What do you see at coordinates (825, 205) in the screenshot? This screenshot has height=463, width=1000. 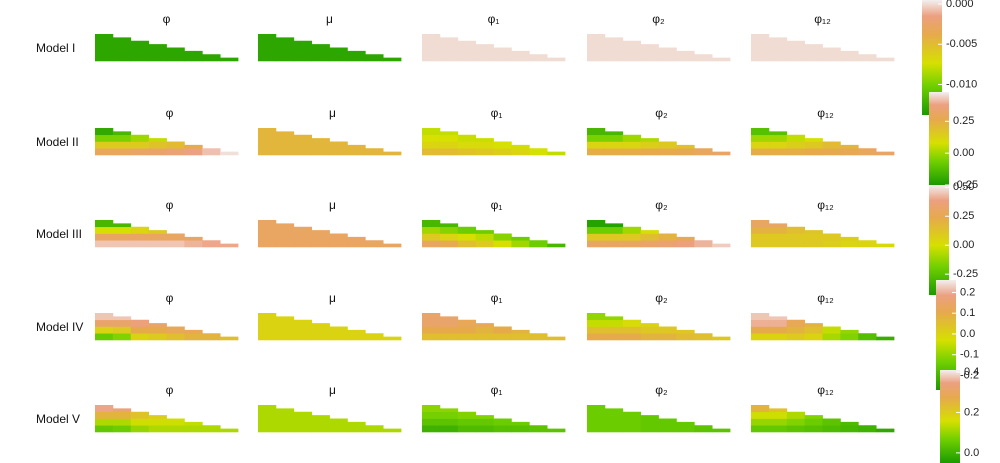 I see `panel-title: φ₁₂` at bounding box center [825, 205].